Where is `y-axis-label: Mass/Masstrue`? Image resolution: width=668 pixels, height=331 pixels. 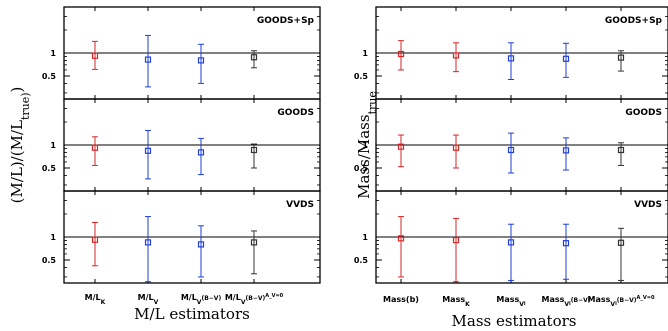 y-axis-label: Mass/Masstrue is located at coordinates (367, 145).